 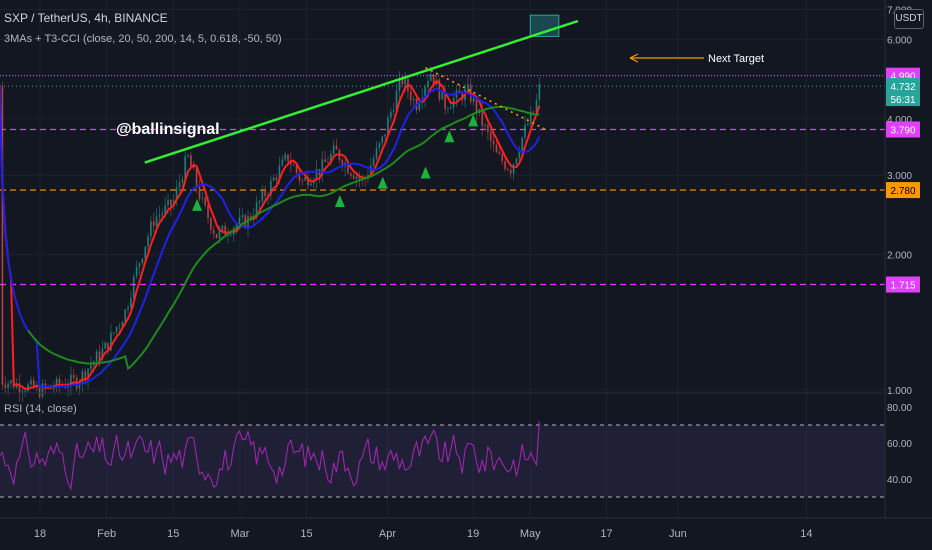 I want to click on rsi-title: RSI (14, close), so click(x=40, y=409).